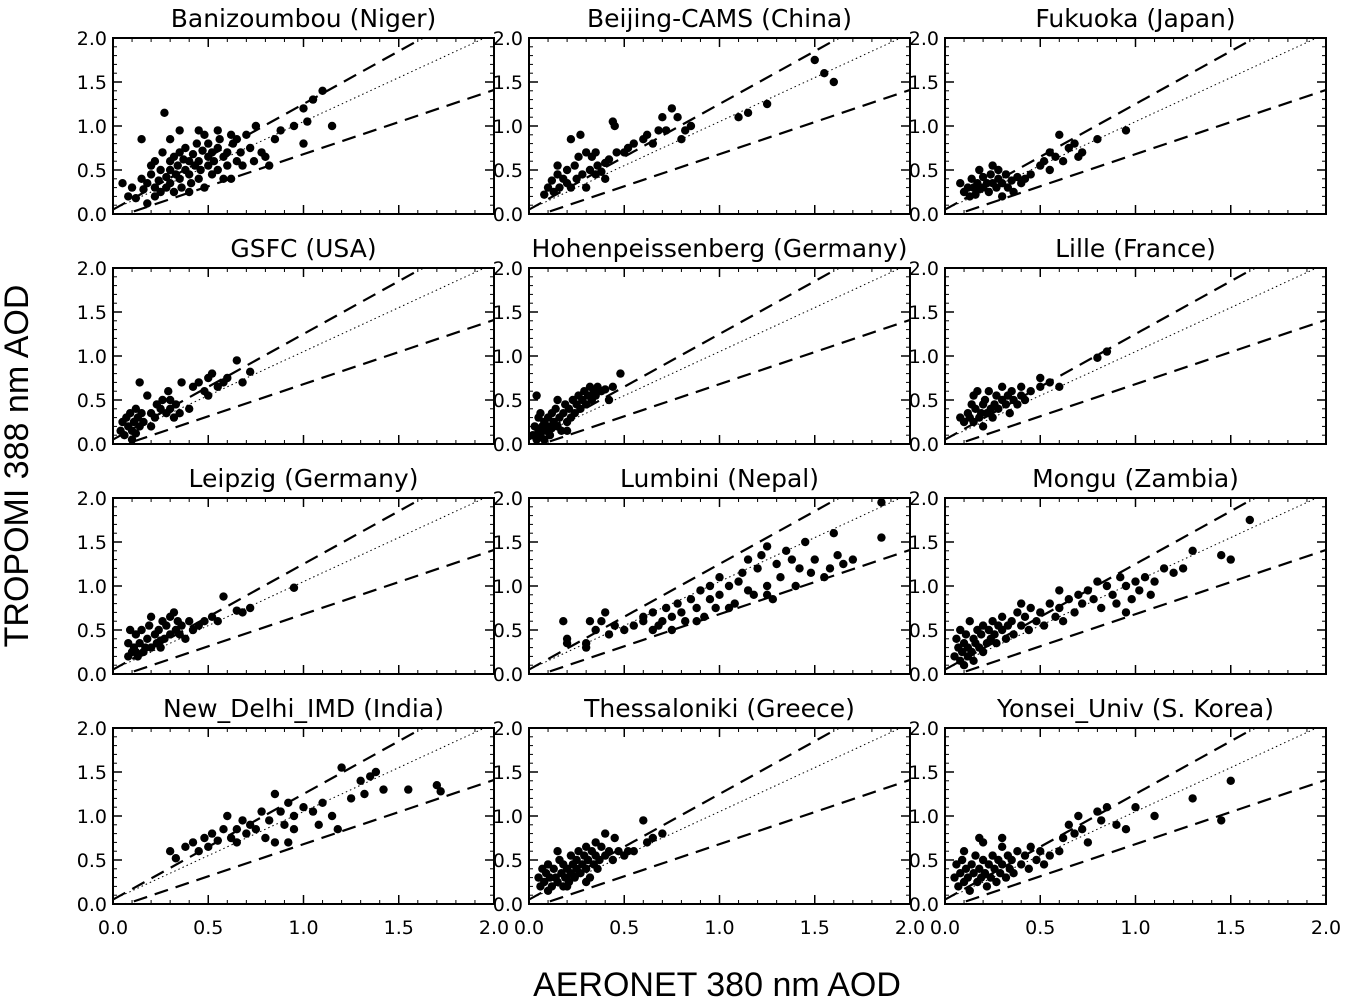  Describe the element at coordinates (1135, 248) in the screenshot. I see `panel-title: Lille (France)` at that location.